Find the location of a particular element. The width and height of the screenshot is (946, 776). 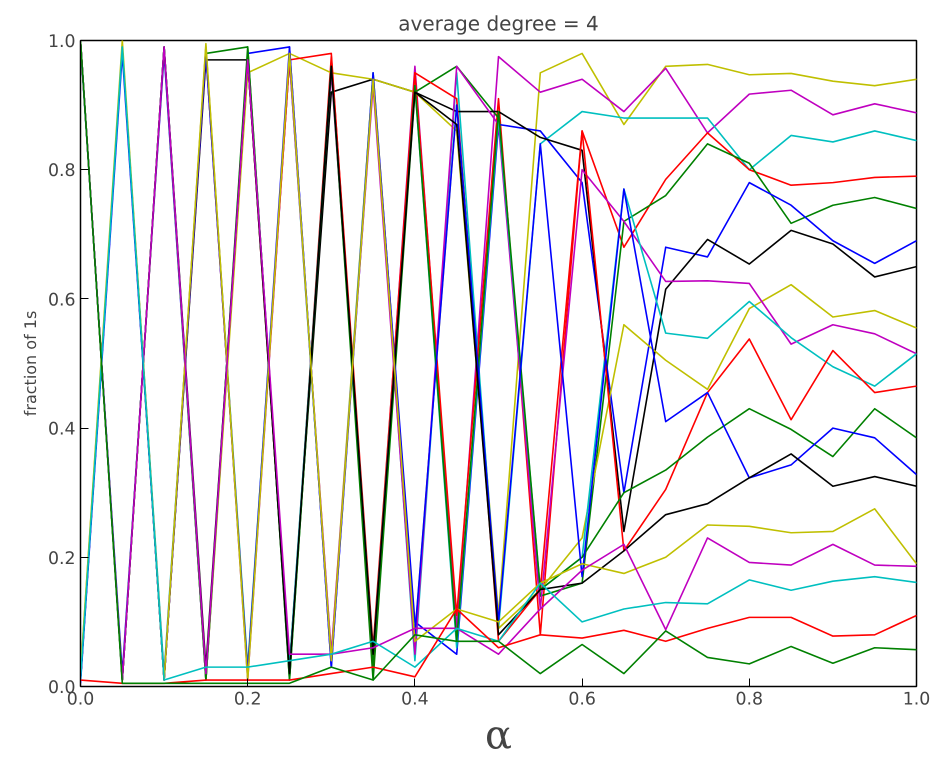

y-tick-label: 0.8 is located at coordinates (62, 171).